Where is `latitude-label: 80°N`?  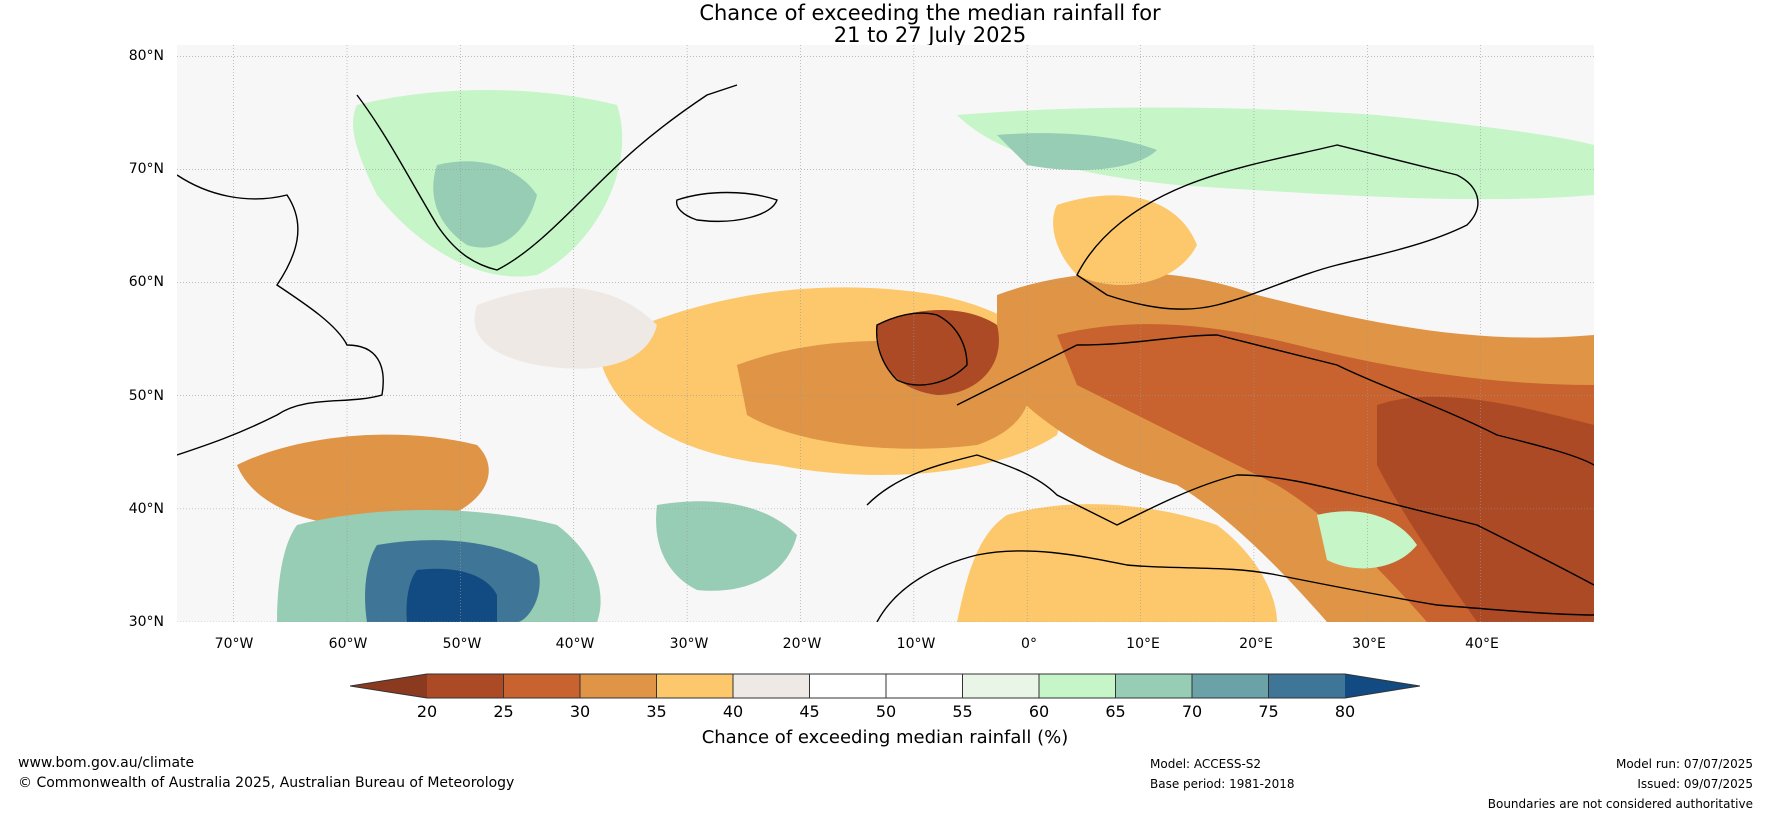
latitude-label: 80°N is located at coordinates (146, 56).